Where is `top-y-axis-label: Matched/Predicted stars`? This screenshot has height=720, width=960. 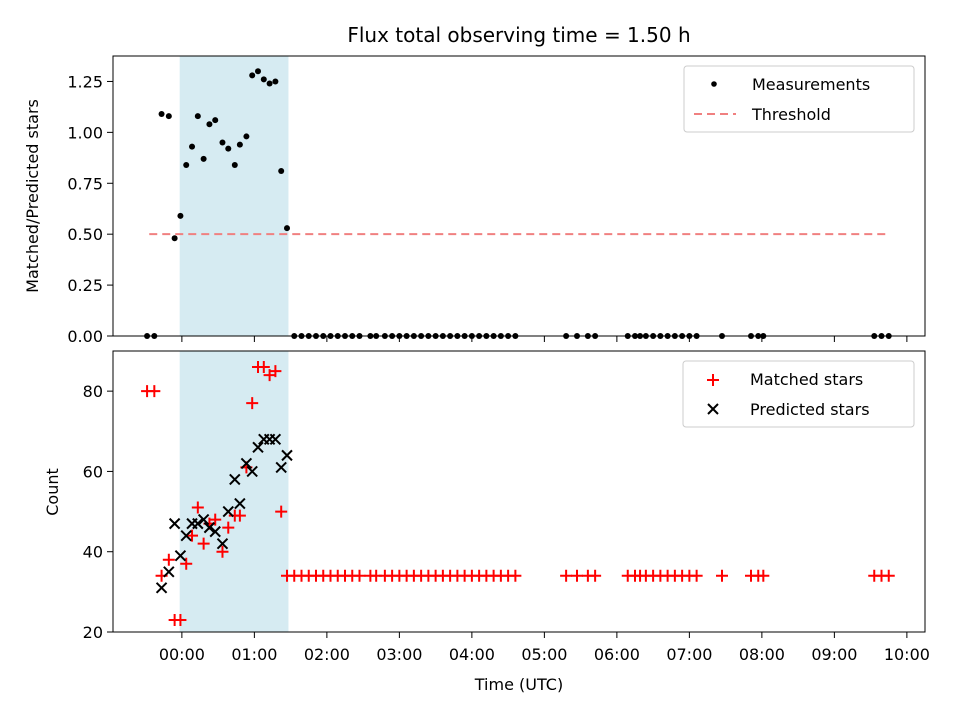
top-y-axis-label: Matched/Predicted stars is located at coordinates (32, 196).